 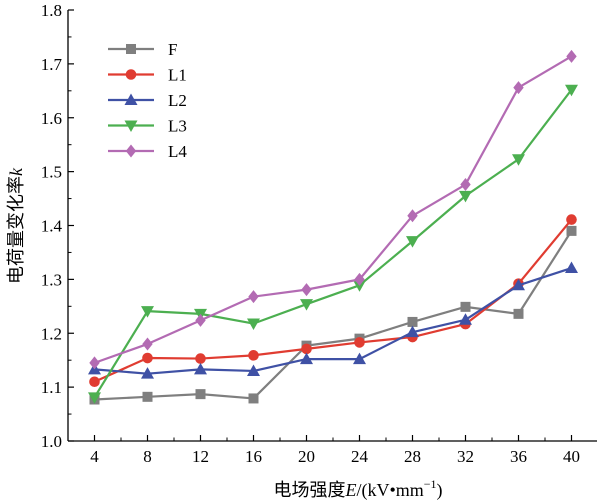 What do you see at coordinates (51, 387) in the screenshot?
I see `y-tick-label: 1.1` at bounding box center [51, 387].